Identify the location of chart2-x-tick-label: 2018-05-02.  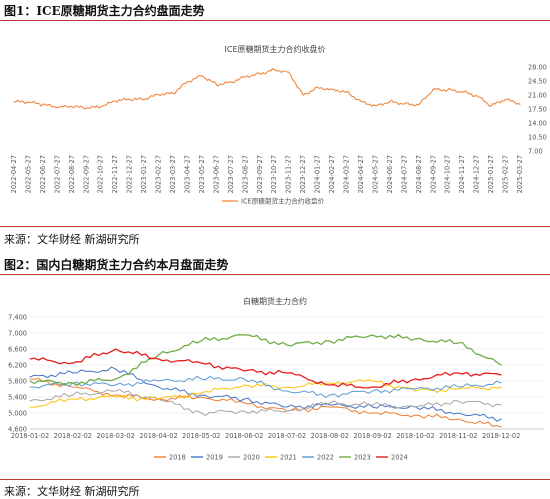
(201, 436).